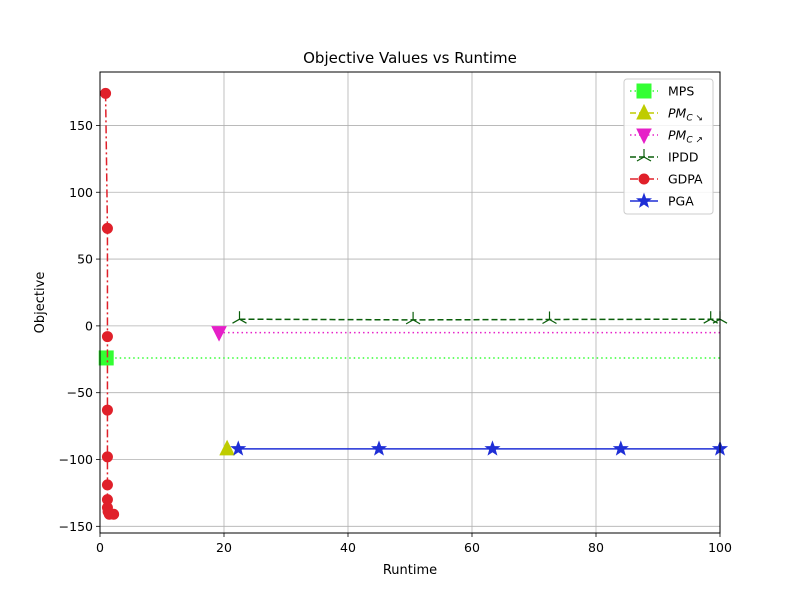 This screenshot has height=600, width=800. I want to click on y-tick-label: 50, so click(85, 259).